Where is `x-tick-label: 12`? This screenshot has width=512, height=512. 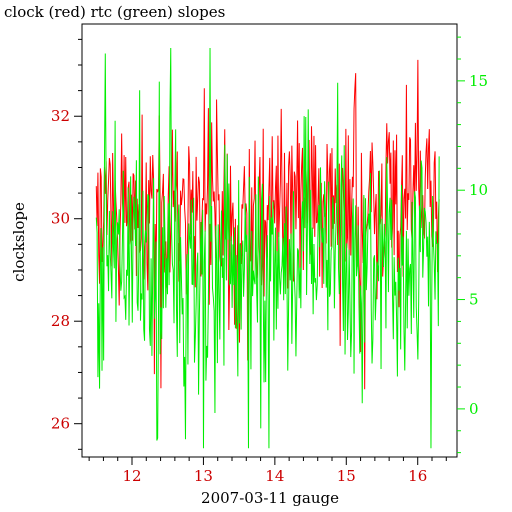
x-tick-label: 12 is located at coordinates (131, 476).